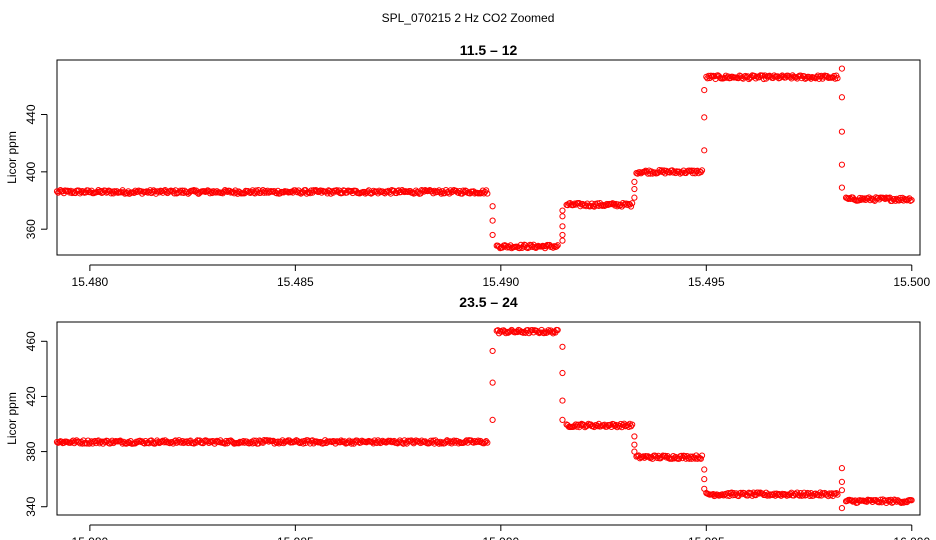 Image resolution: width=936 pixels, height=540 pixels. Describe the element at coordinates (31, 341) in the screenshot. I see `y-tick-label: 460` at that location.